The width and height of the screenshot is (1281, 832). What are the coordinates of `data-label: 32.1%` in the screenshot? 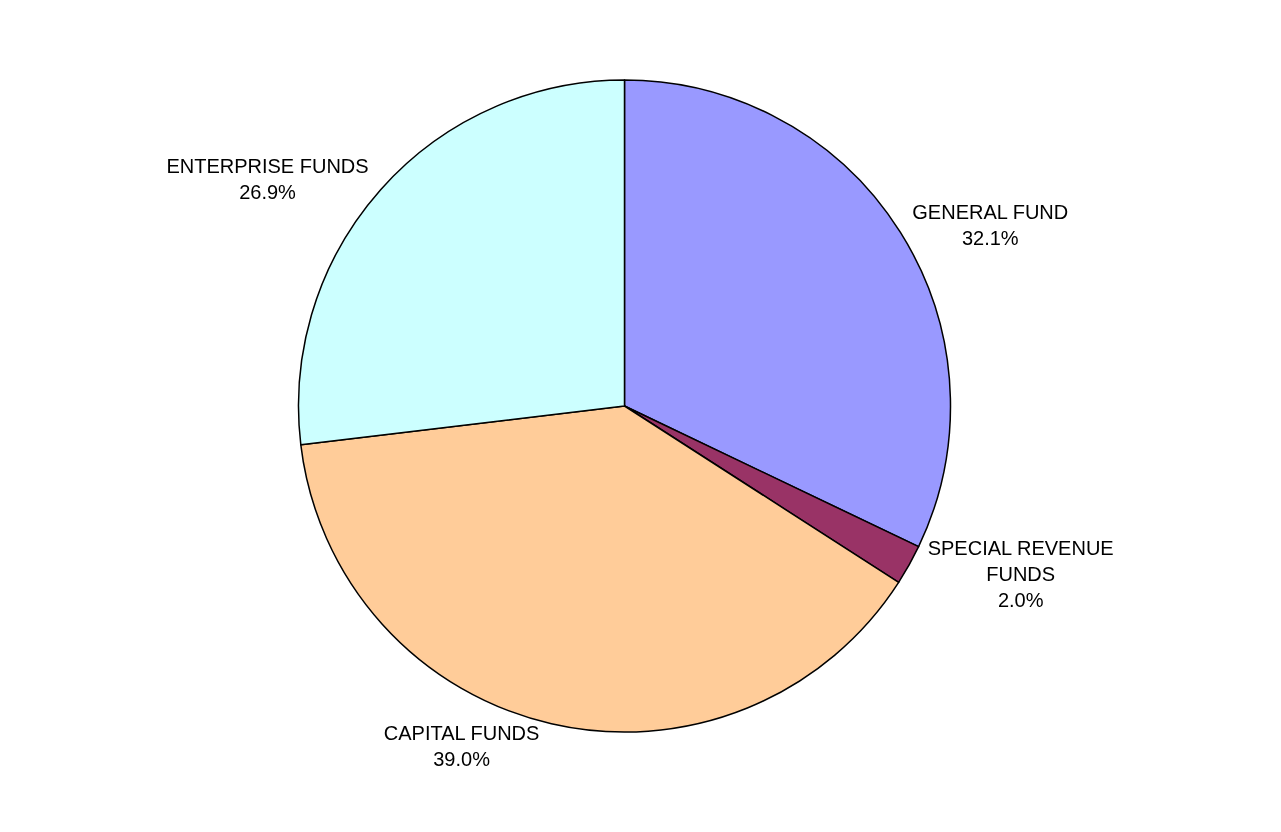 It's located at (990, 238).